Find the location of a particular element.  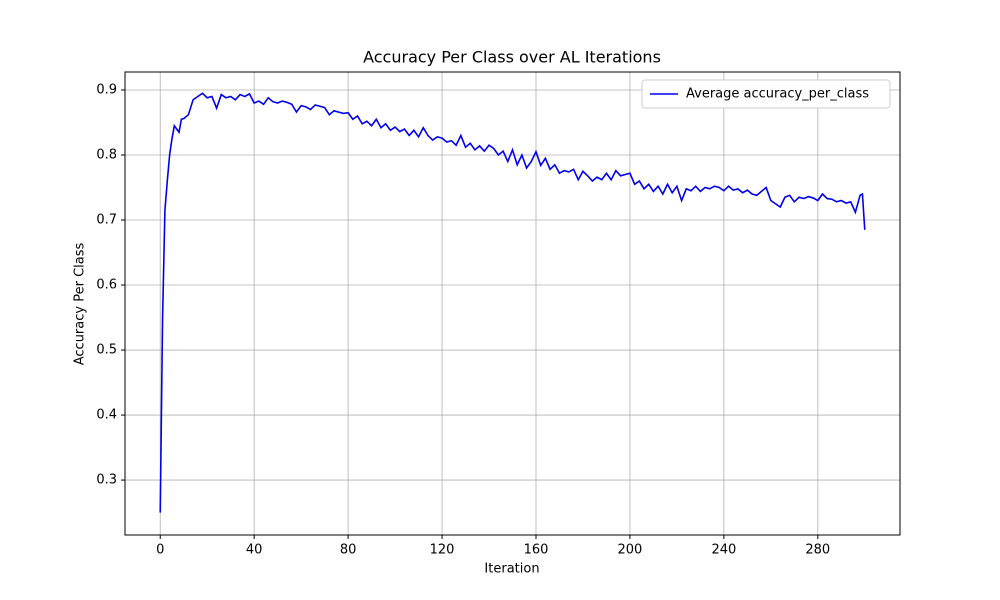

y-tick-label: 0.6 is located at coordinates (106, 285).